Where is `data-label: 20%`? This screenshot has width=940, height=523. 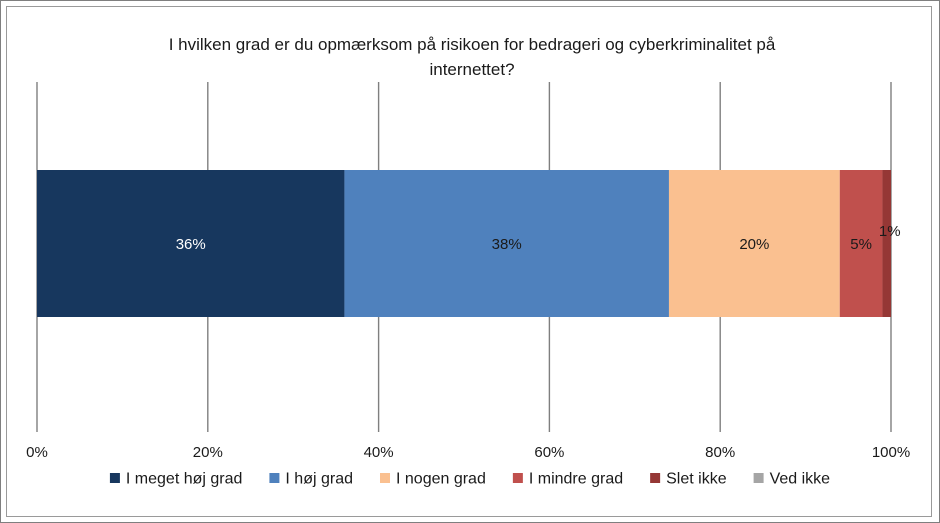 data-label: 20% is located at coordinates (754, 244).